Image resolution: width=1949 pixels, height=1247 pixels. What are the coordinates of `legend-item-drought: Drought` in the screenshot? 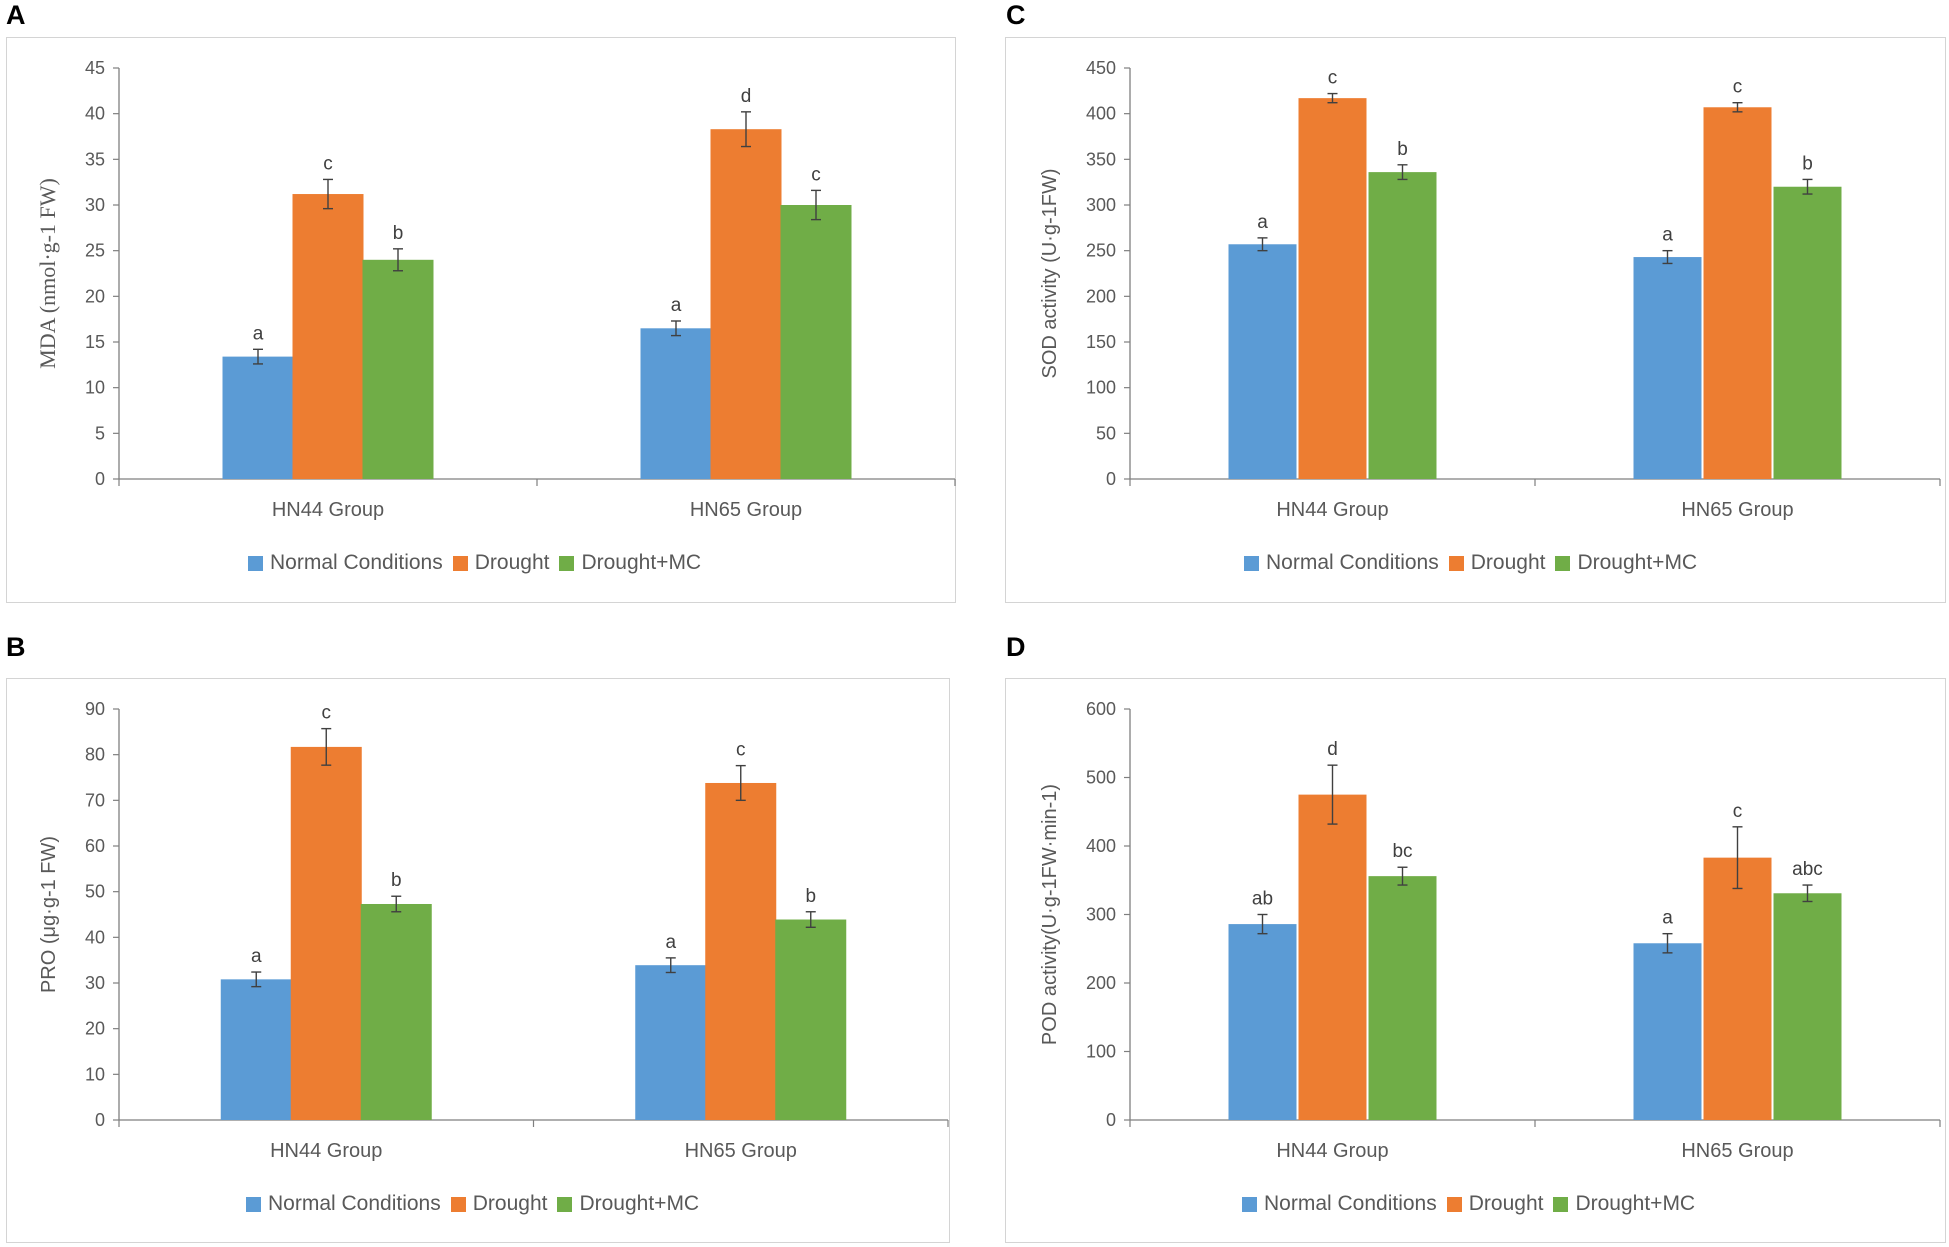 It's located at (1495, 1204).